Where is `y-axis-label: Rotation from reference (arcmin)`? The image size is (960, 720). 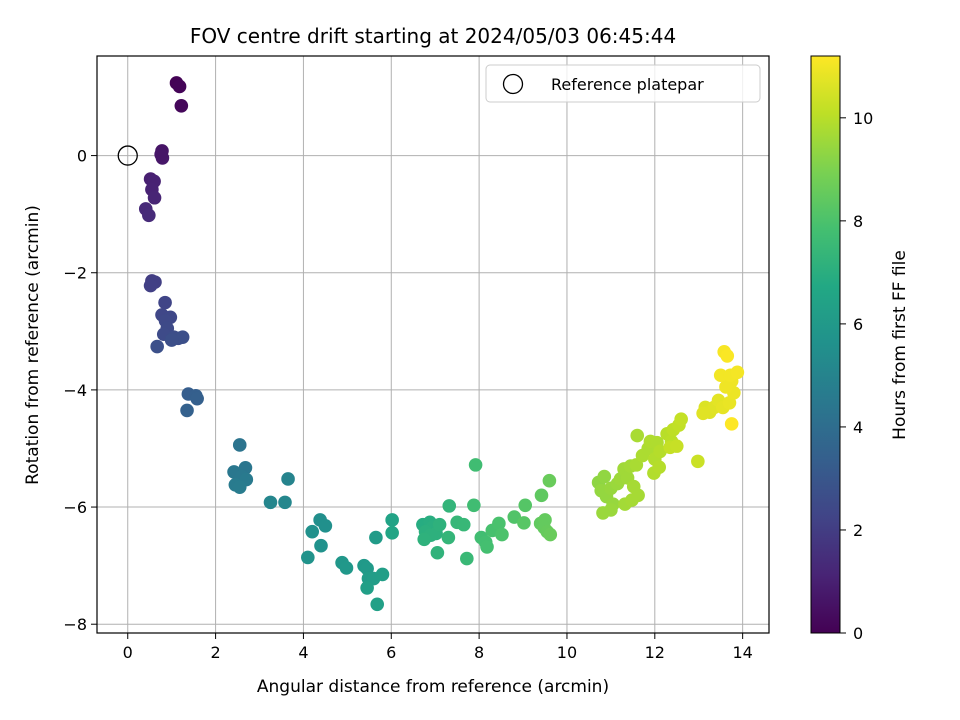
y-axis-label: Rotation from reference (arcmin) is located at coordinates (33, 345).